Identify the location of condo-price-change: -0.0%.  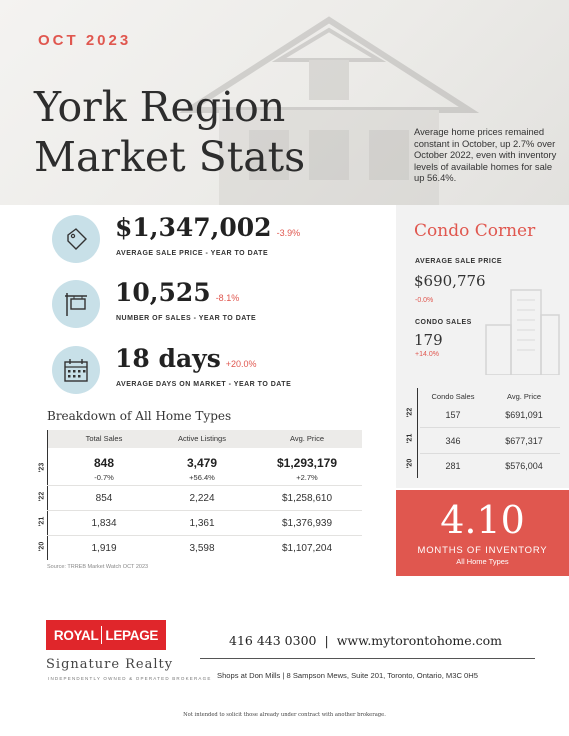
(424, 300).